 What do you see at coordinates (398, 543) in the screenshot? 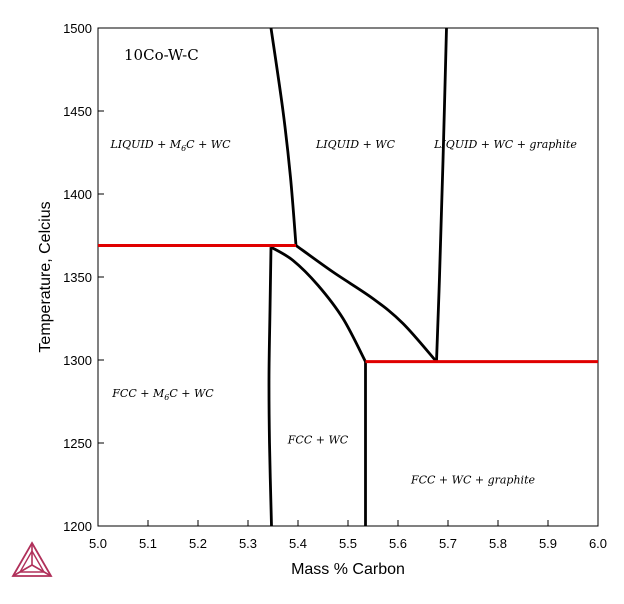
I see `x-tick-label: 5.6` at bounding box center [398, 543].